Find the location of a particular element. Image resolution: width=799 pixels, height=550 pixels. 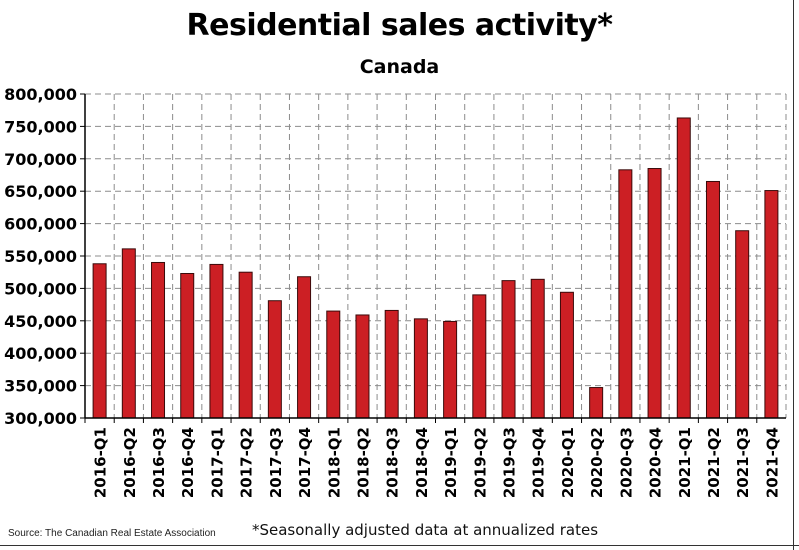

x-tick-label: 2016-Q2 is located at coordinates (130, 462).